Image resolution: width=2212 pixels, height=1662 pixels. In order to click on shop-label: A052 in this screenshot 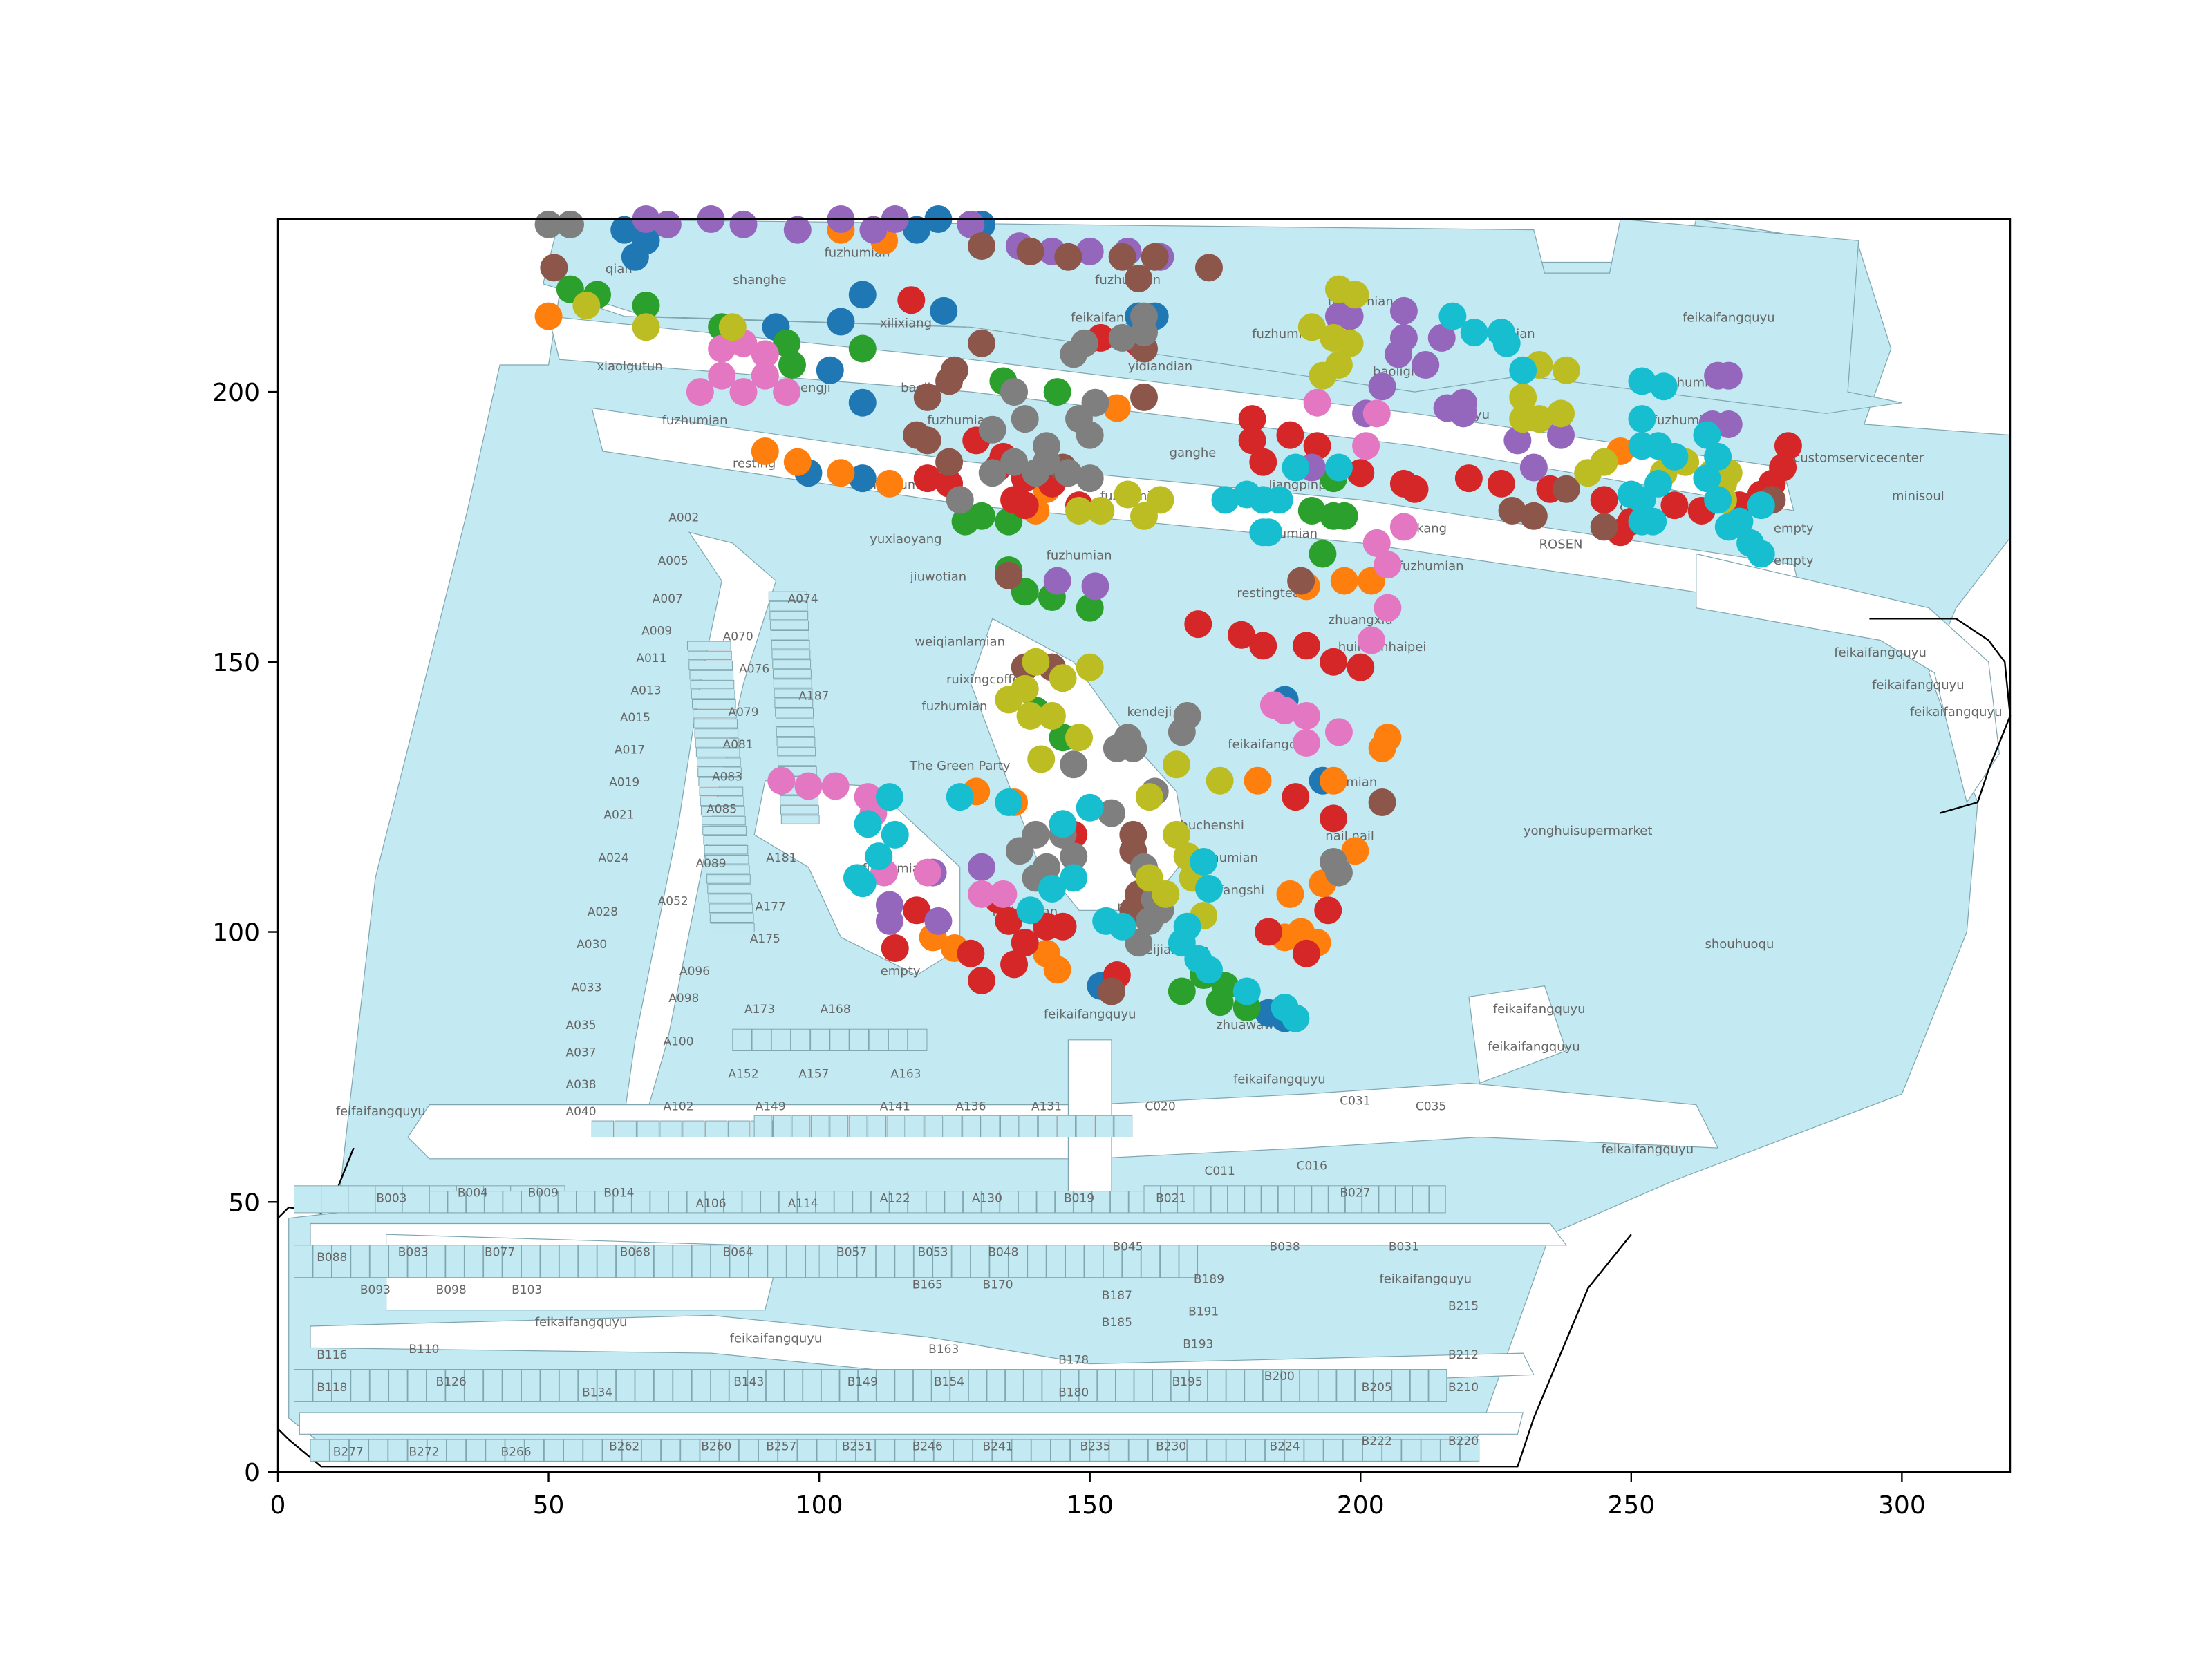, I will do `click(673, 901)`.